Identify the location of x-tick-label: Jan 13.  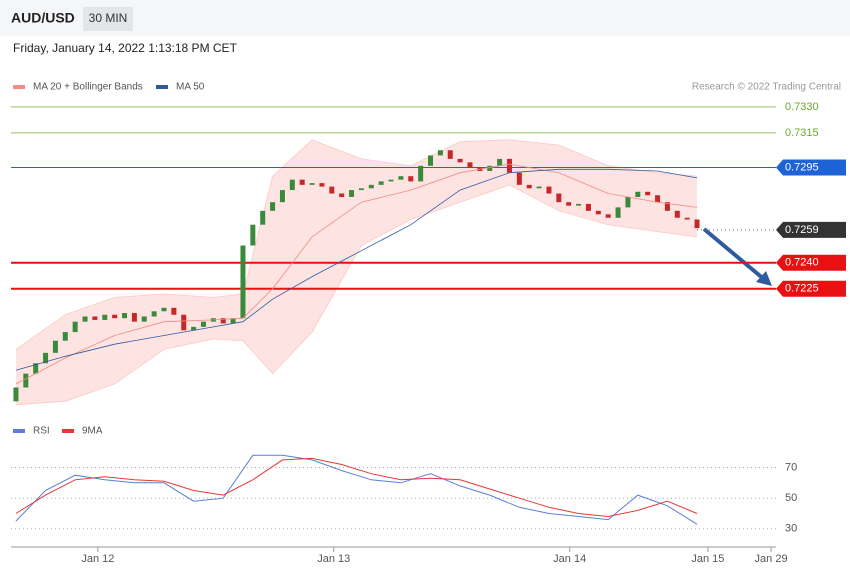
(333, 559).